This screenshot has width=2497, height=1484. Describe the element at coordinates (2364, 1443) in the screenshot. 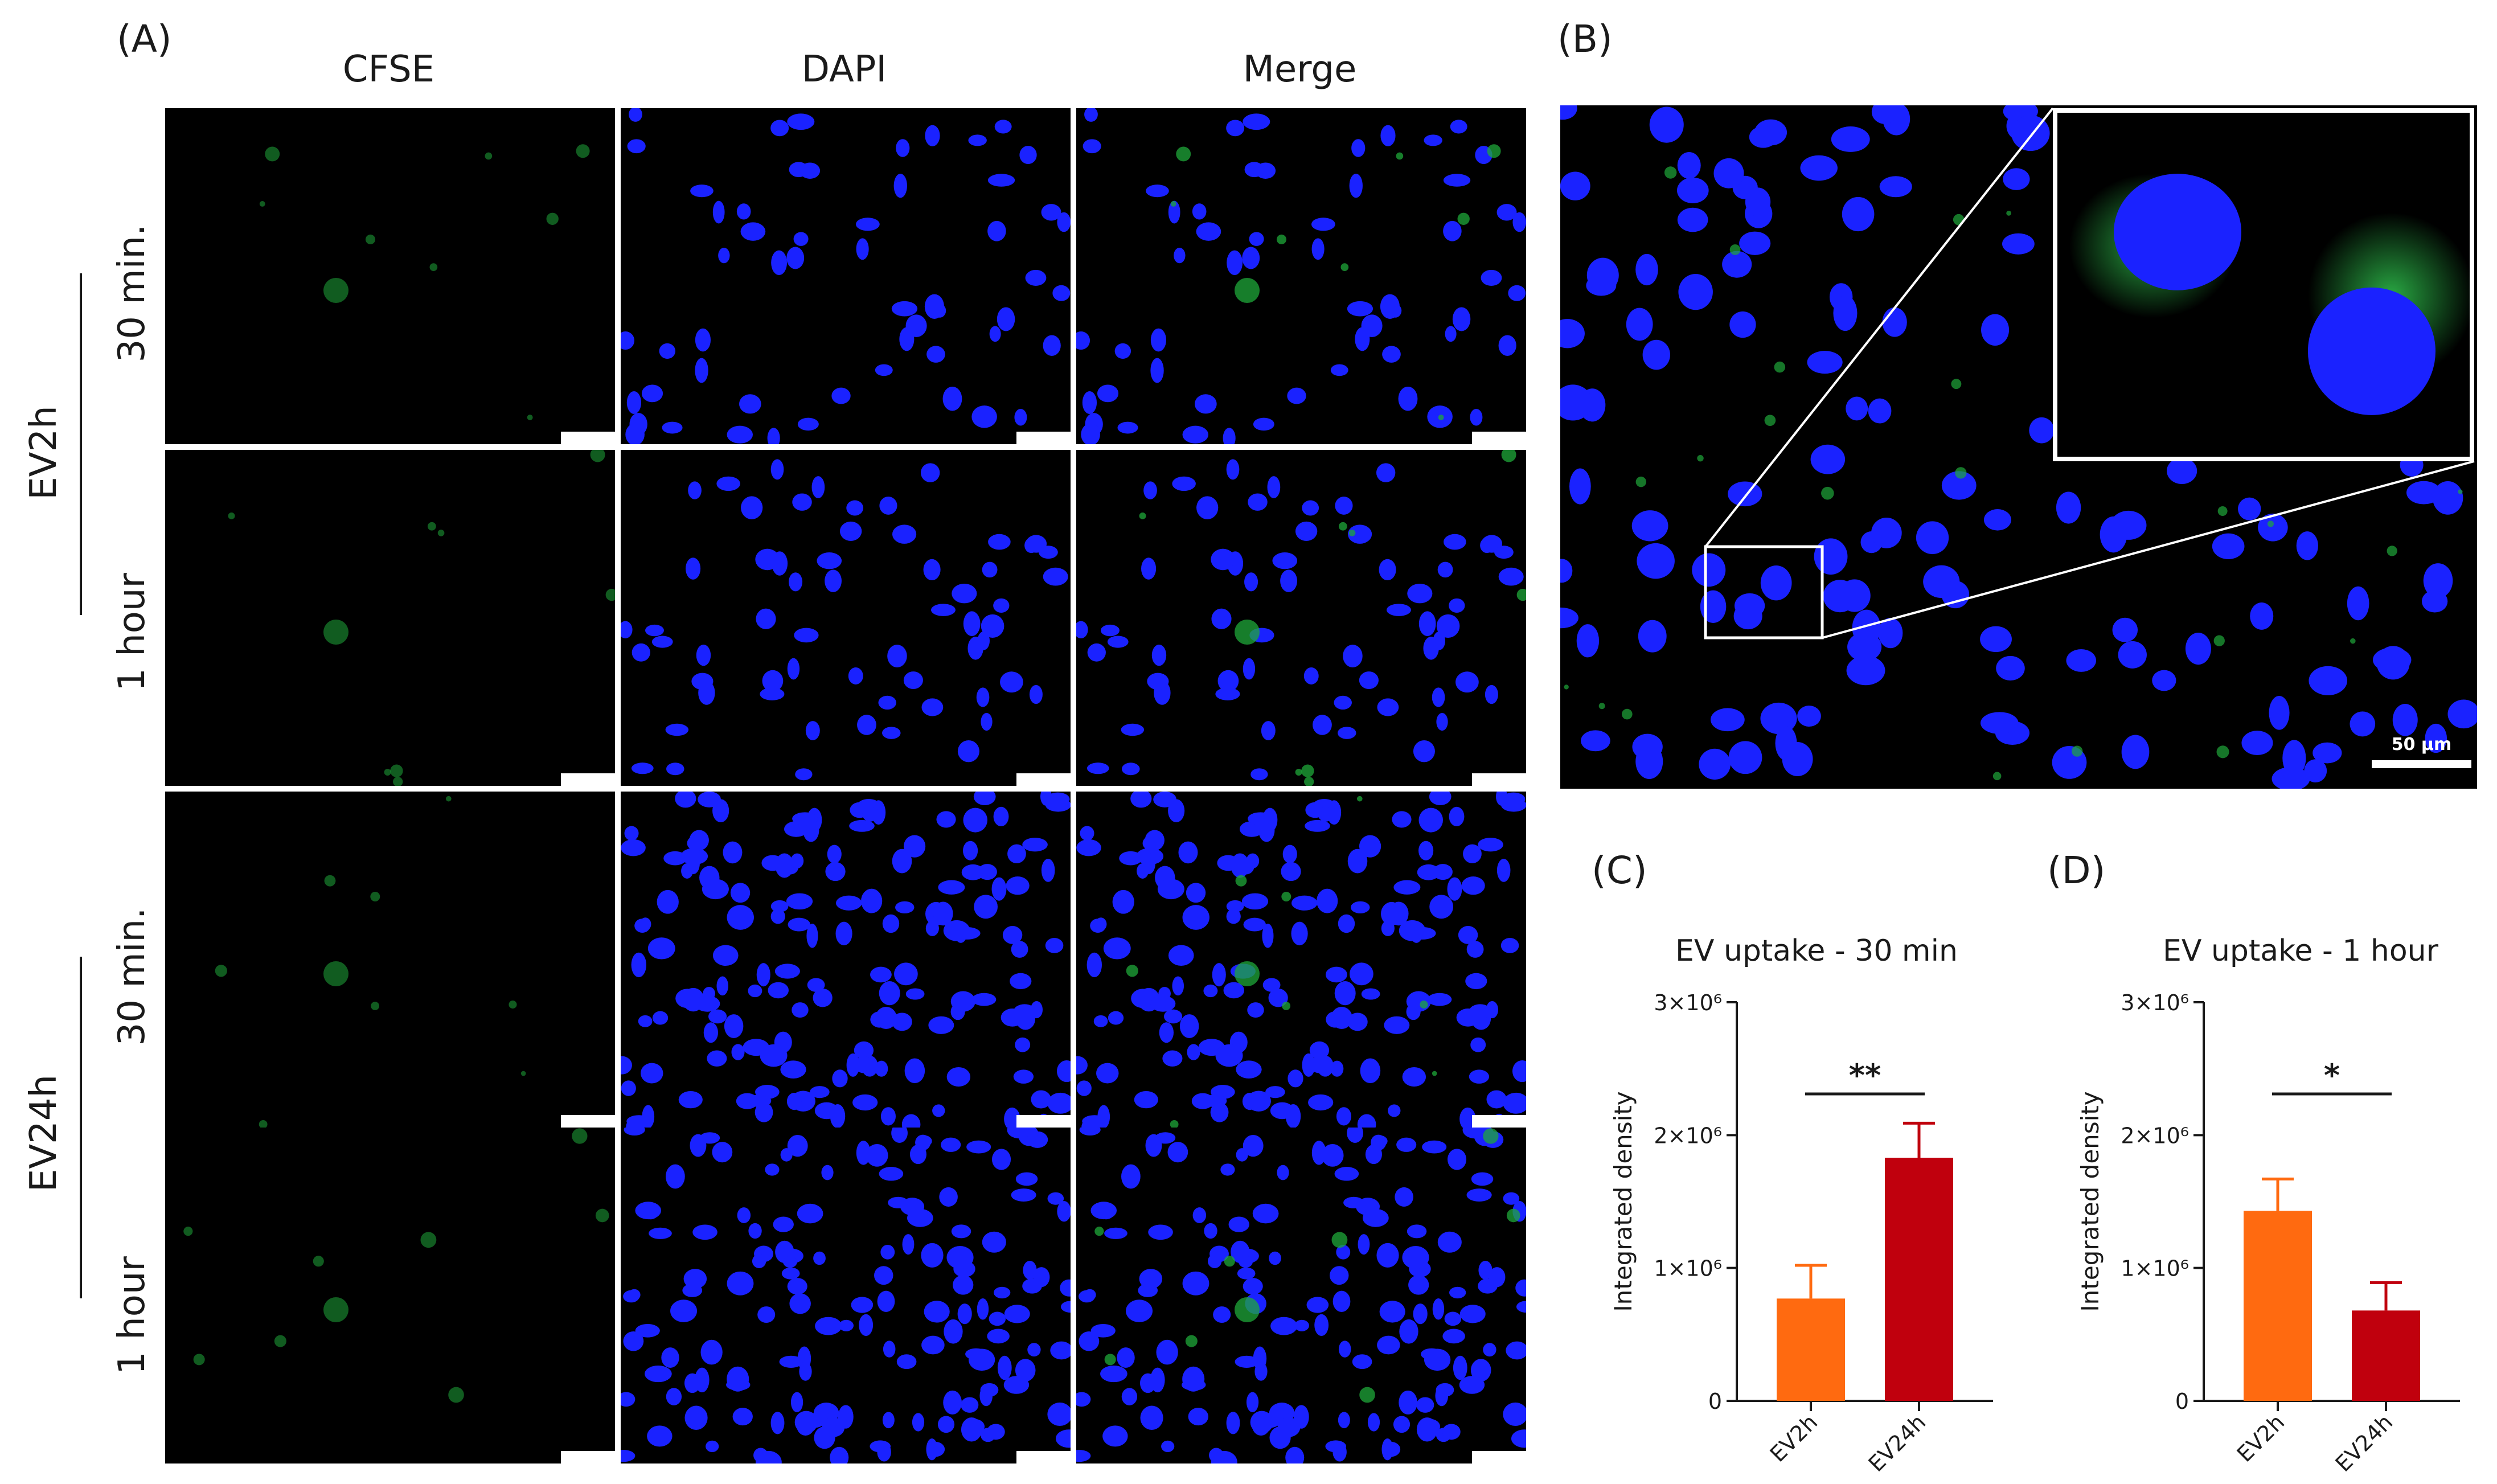

I see `x-tick-label: EV24h` at that location.